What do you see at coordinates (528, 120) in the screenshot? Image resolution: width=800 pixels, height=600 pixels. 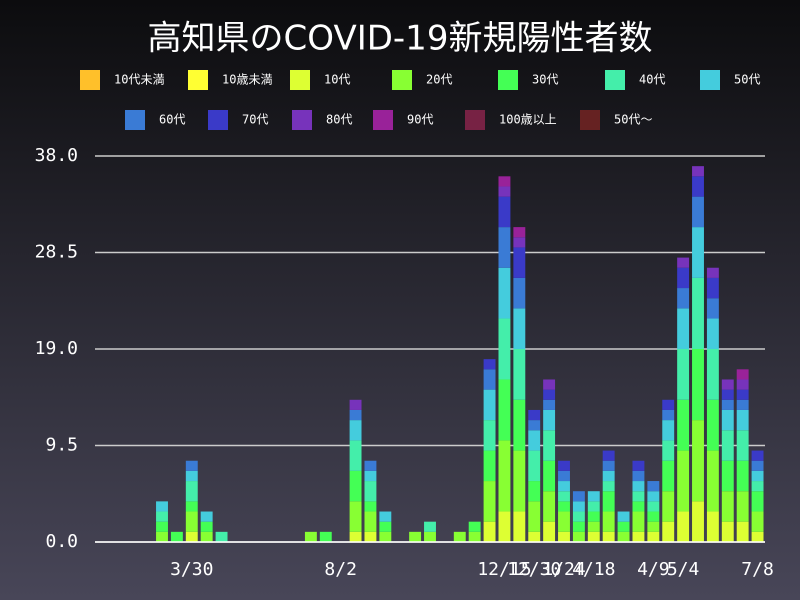 I see `legend-label: 100歳以上` at bounding box center [528, 120].